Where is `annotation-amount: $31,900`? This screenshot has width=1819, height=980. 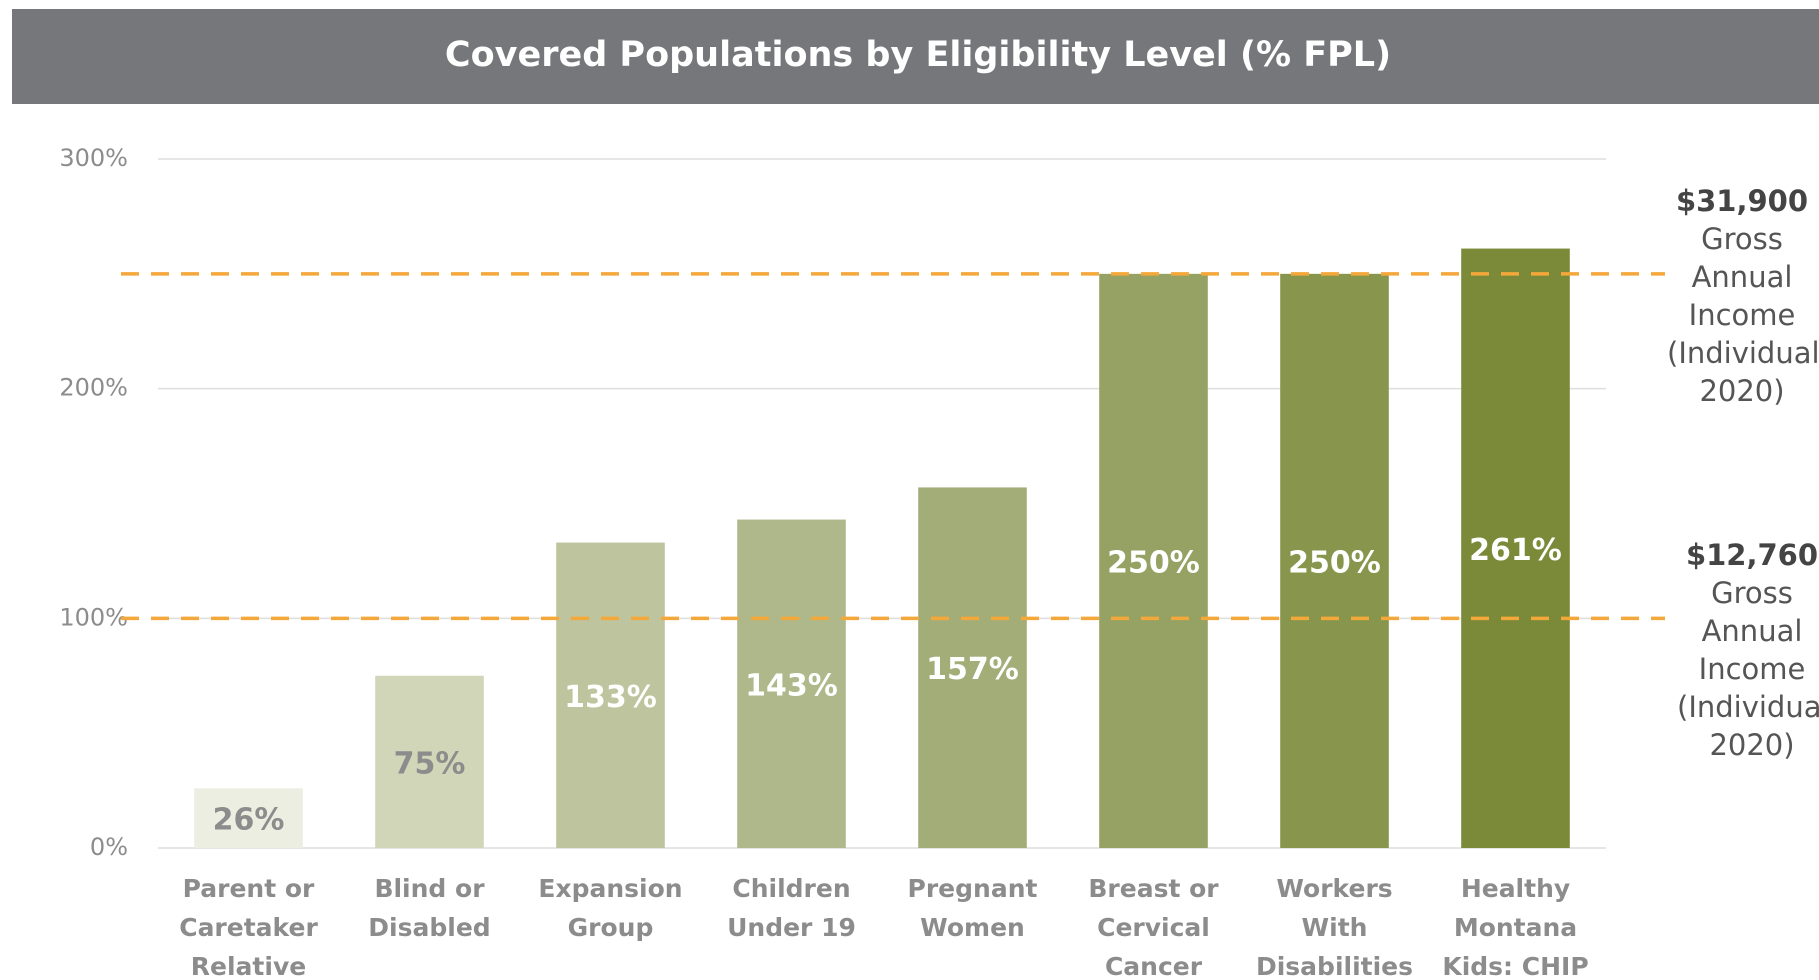
annotation-amount: $31,900 is located at coordinates (1742, 200).